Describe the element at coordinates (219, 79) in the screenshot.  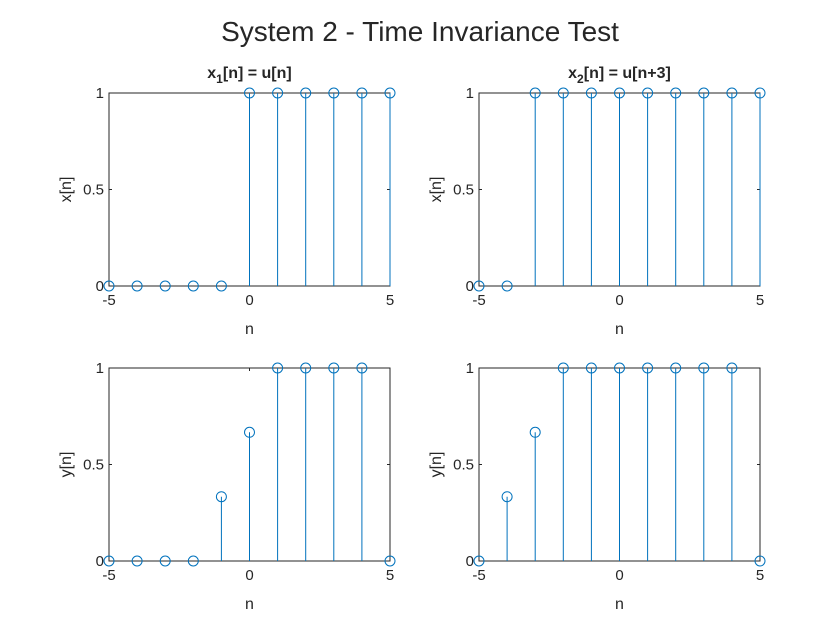
I see `subplot-title-subscript: 1` at that location.